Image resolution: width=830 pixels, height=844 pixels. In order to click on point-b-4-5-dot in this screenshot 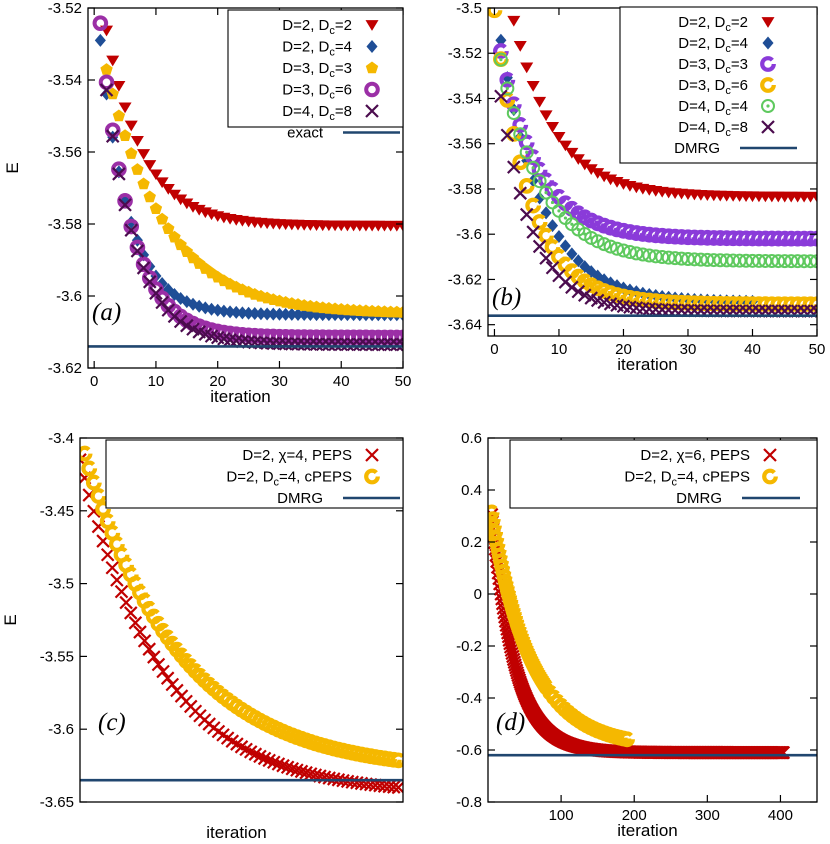, I will do `click(533, 168)`.